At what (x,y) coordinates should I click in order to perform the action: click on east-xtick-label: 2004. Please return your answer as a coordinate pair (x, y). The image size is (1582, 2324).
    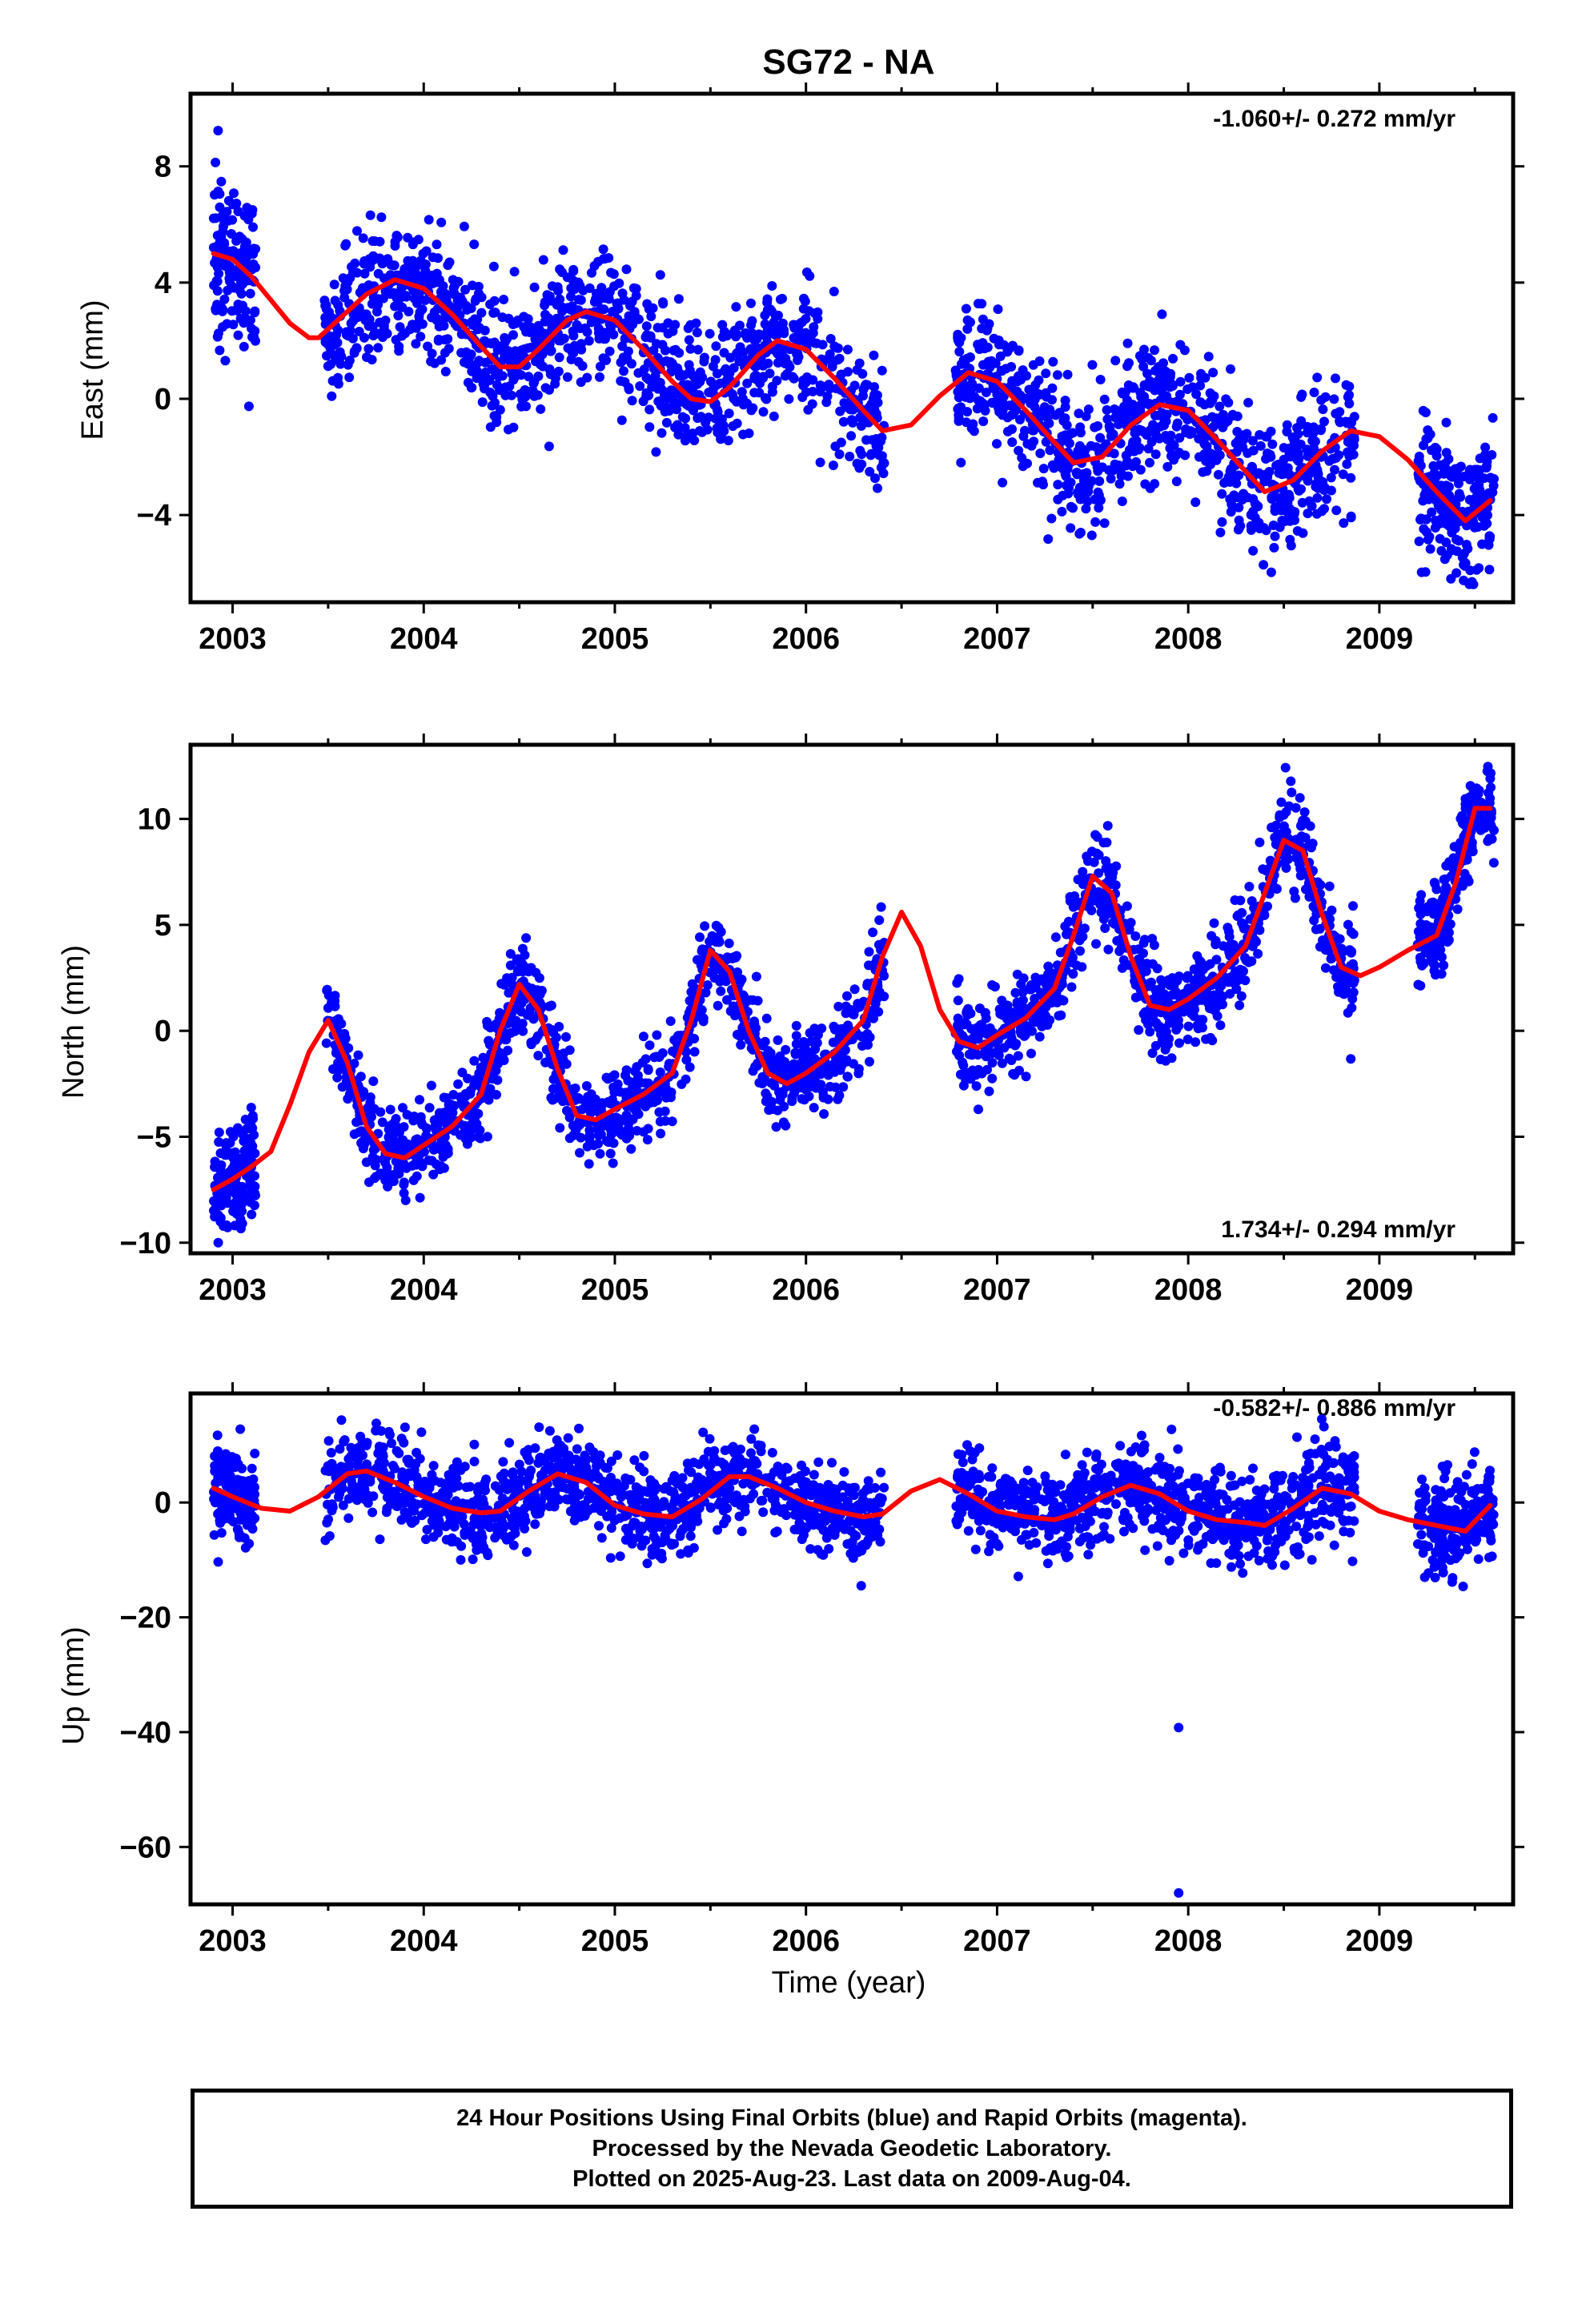
    Looking at the image, I should click on (424, 639).